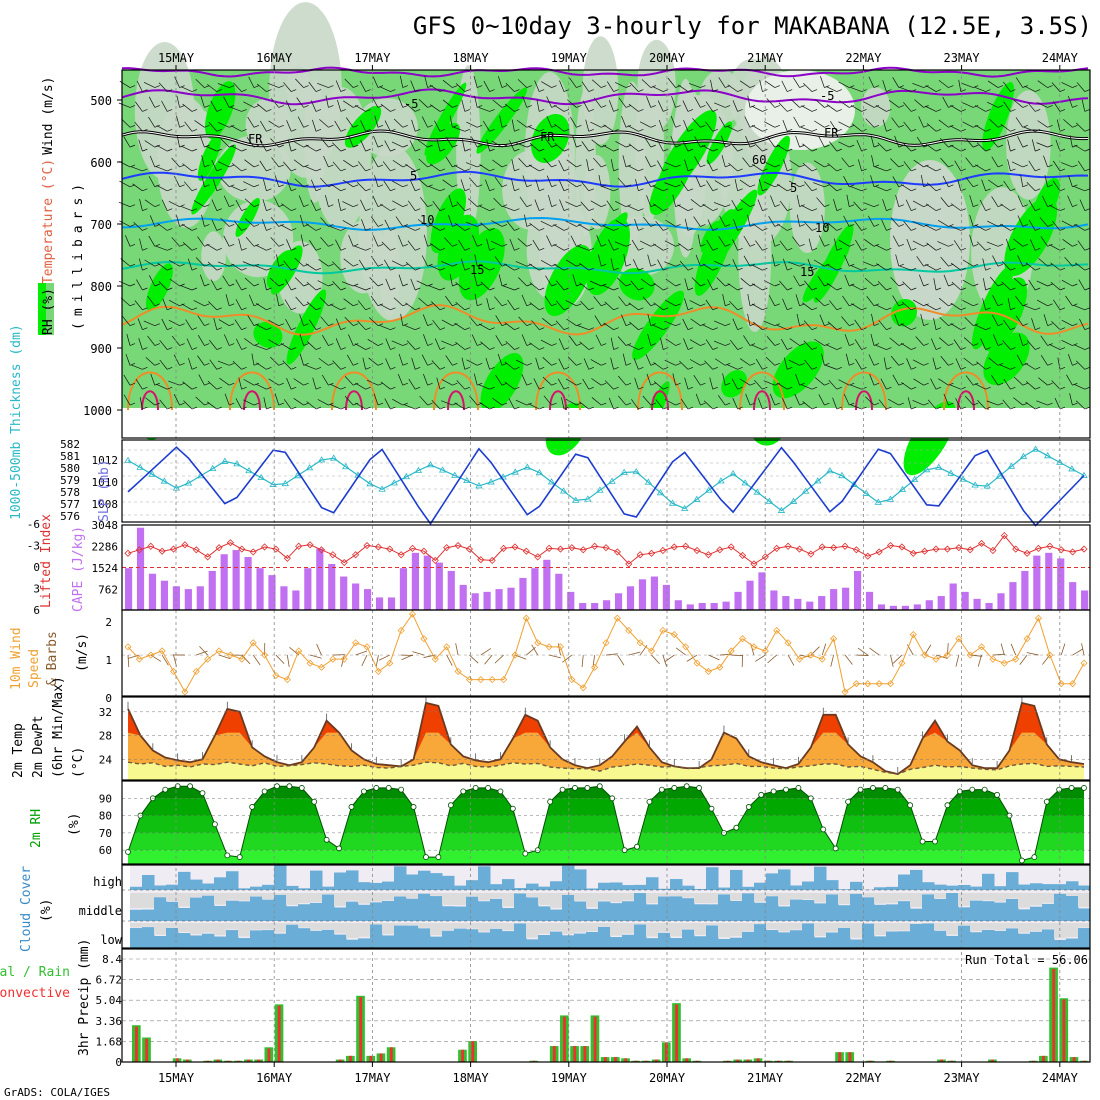 Image resolution: width=1100 pixels, height=1100 pixels. I want to click on x-tick-bottom: 16MAY, so click(274, 1078).